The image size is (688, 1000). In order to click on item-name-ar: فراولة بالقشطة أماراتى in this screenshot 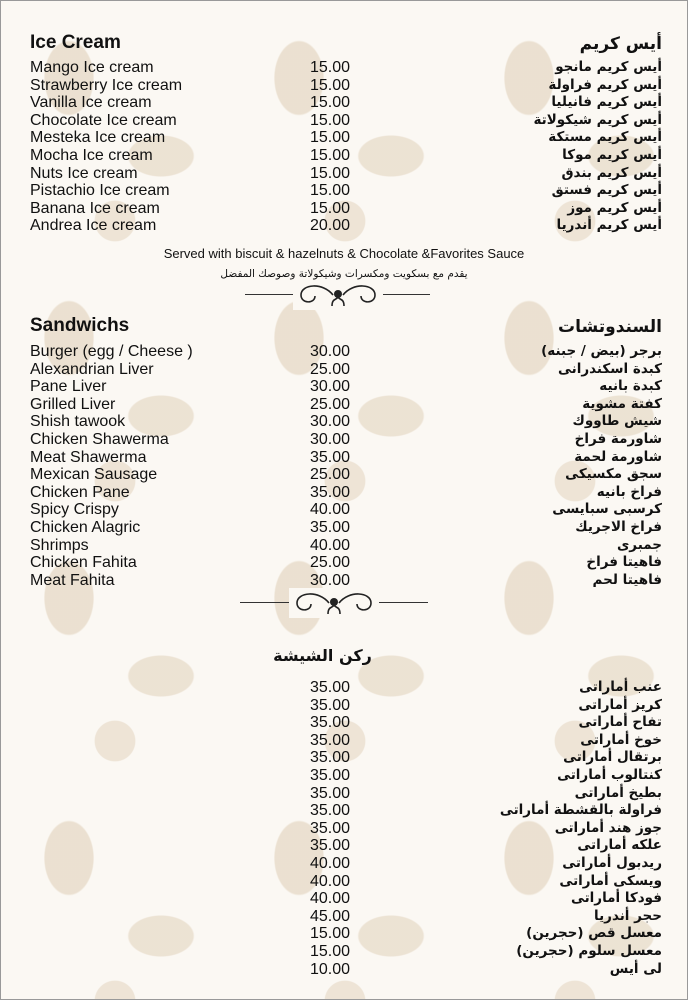, I will do `click(580, 810)`.